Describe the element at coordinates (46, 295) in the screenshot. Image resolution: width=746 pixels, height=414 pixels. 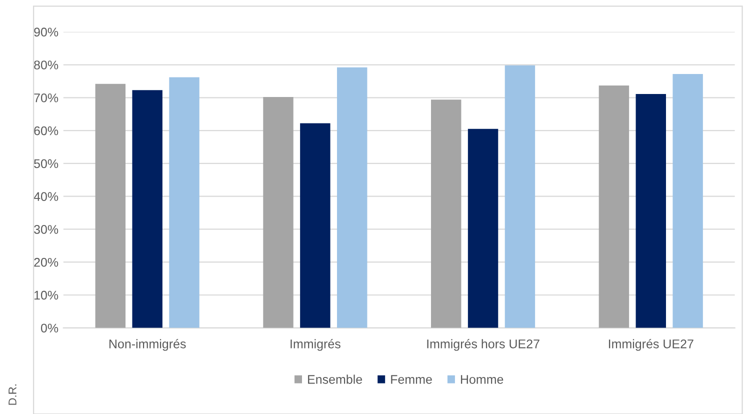
I see `y-tick-label: 10%` at that location.